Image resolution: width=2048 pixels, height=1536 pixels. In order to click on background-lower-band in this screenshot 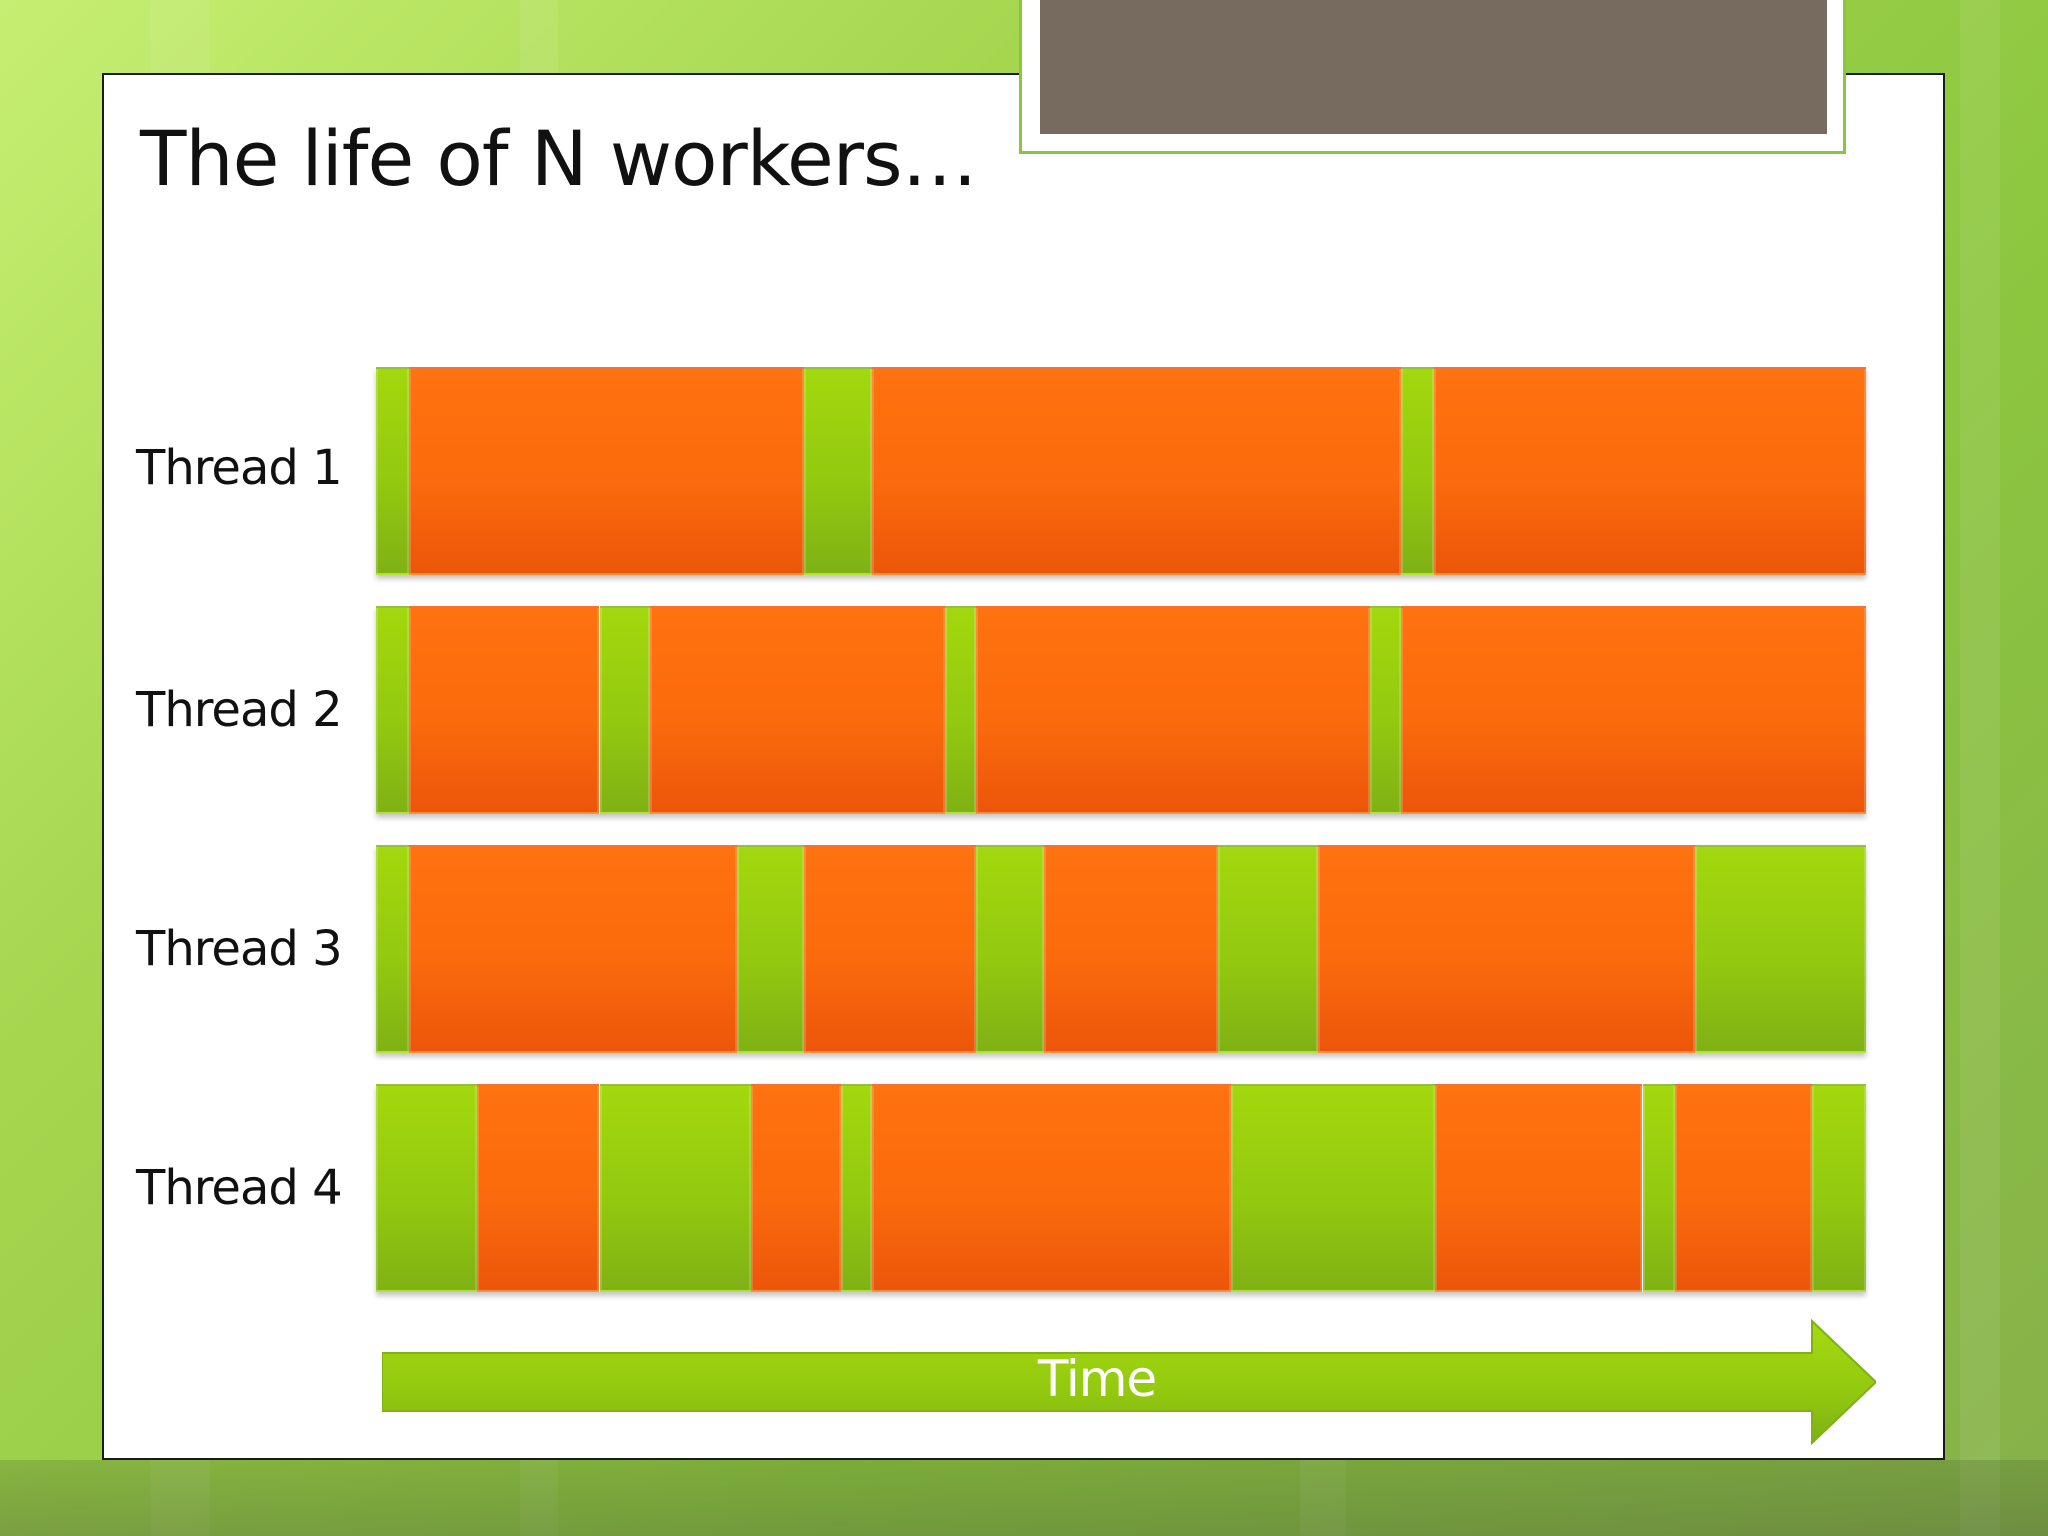, I will do `click(1024, 1498)`.